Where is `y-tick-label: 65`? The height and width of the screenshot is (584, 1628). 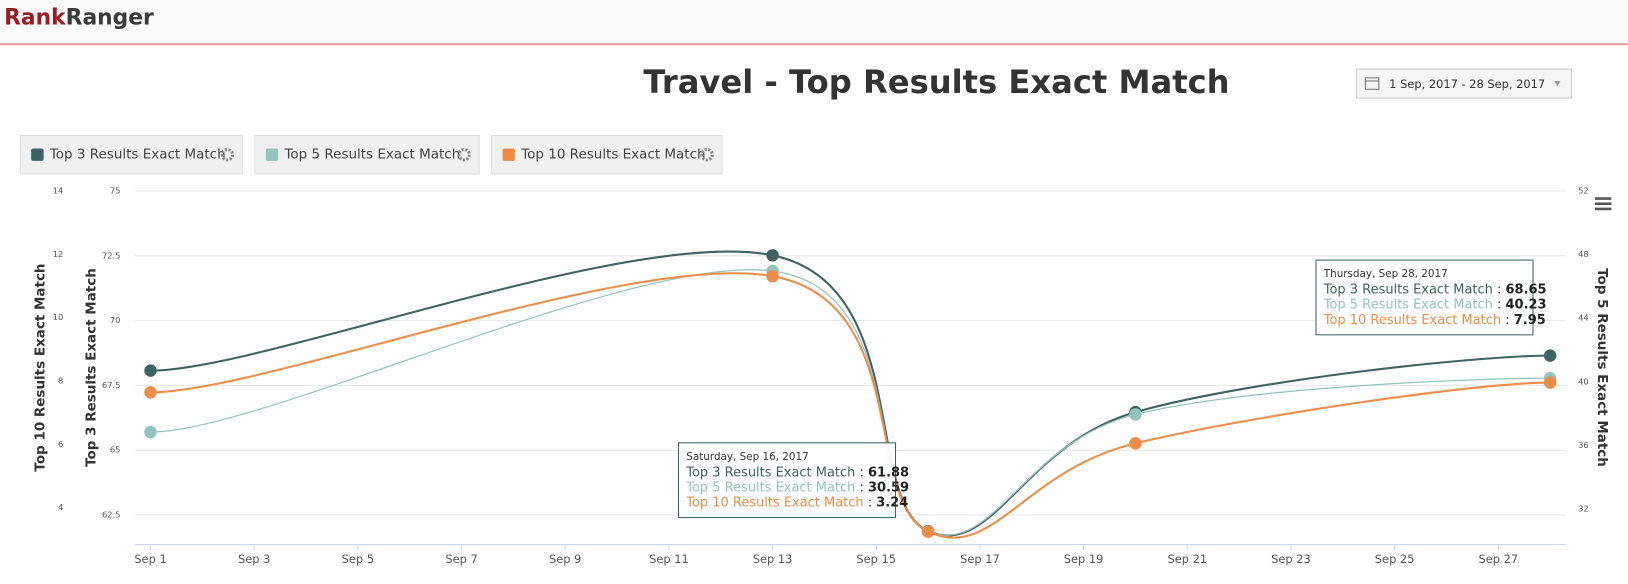 y-tick-label: 65 is located at coordinates (115, 450).